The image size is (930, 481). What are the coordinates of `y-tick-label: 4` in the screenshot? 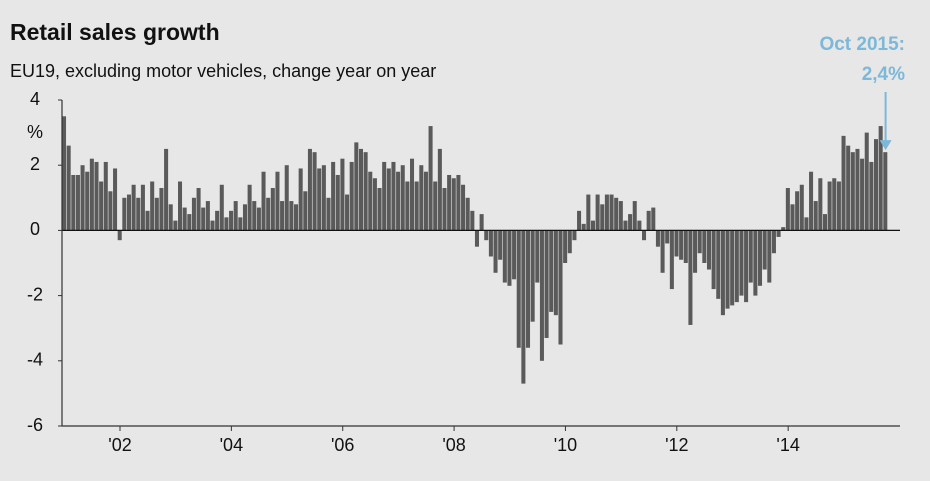 It's located at (35, 99).